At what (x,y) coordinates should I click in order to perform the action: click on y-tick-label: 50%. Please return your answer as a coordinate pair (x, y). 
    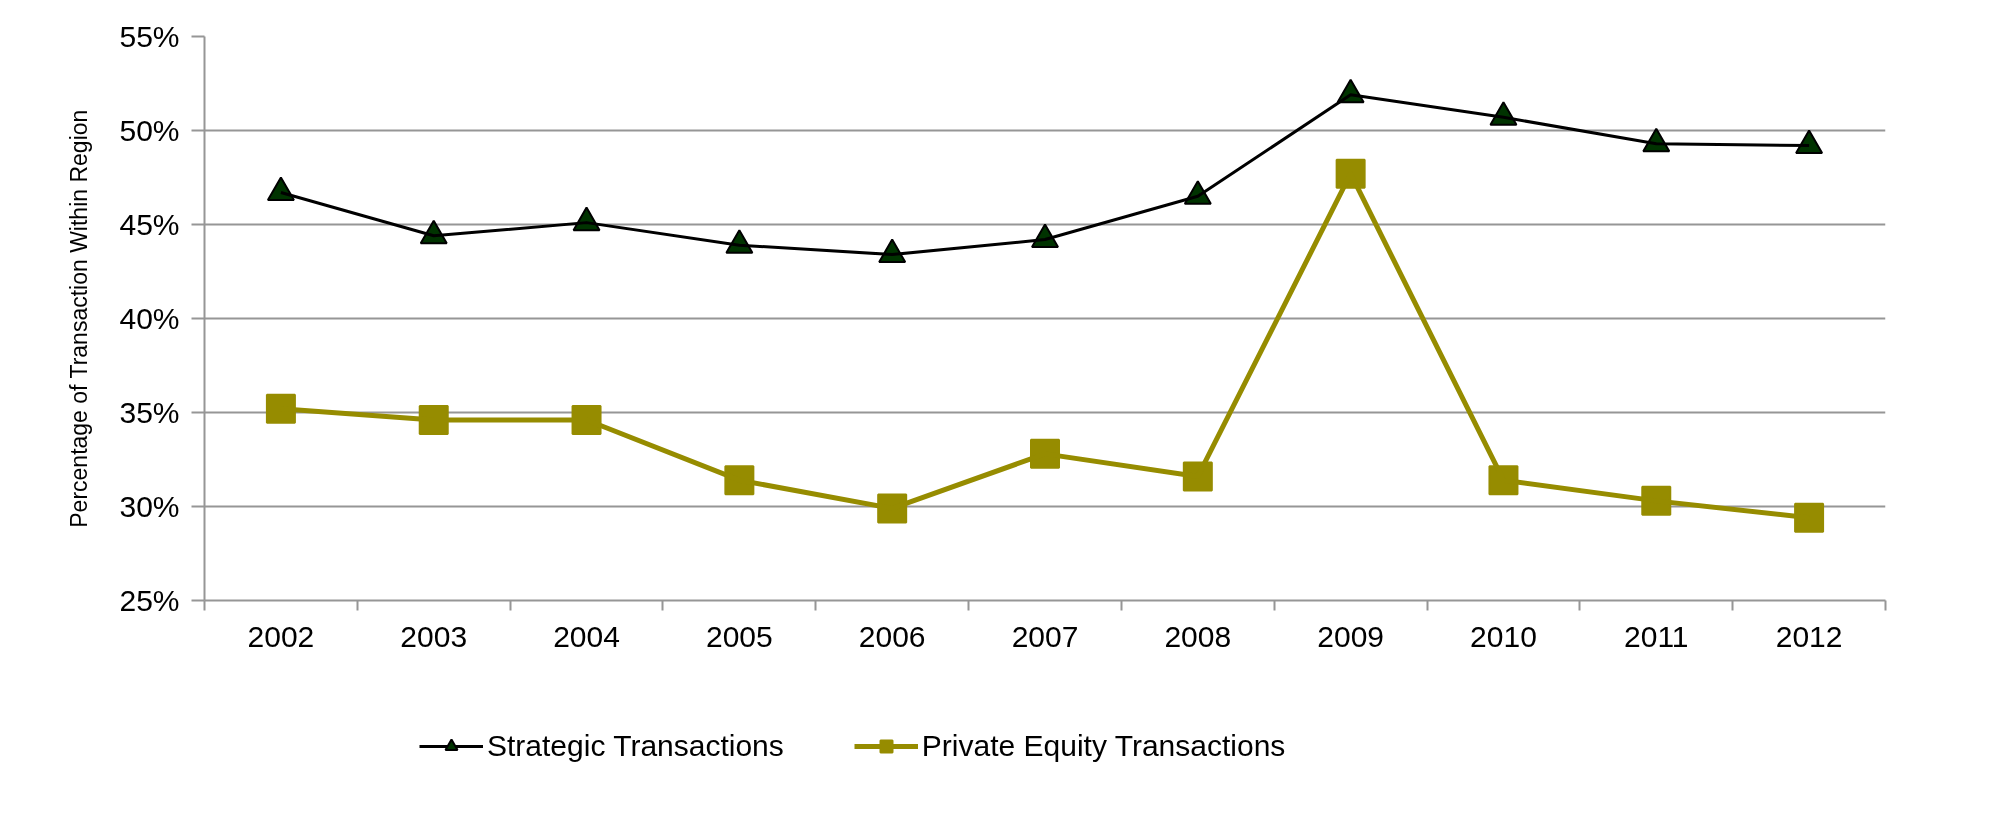
    Looking at the image, I should click on (149, 130).